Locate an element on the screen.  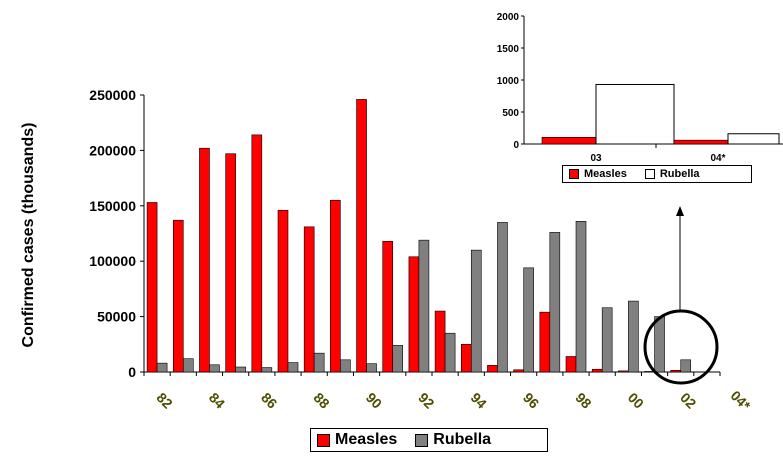
inset-legend-entry-measles: Measles is located at coordinates (598, 174).